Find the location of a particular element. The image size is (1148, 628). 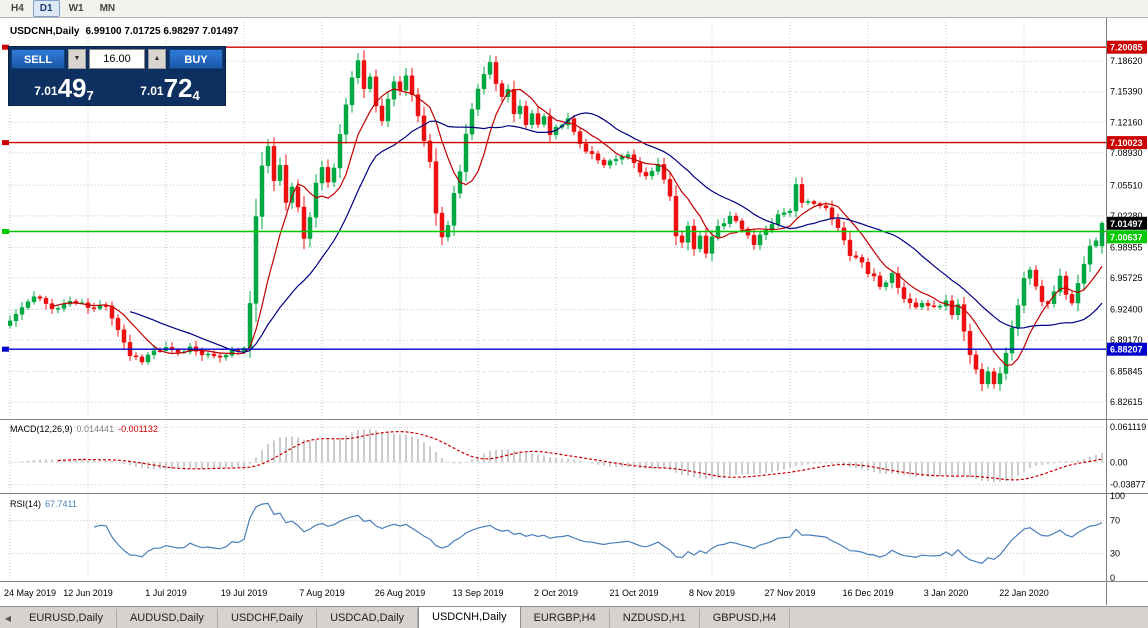

rsi-tick-label: 70 is located at coordinates (1115, 521).